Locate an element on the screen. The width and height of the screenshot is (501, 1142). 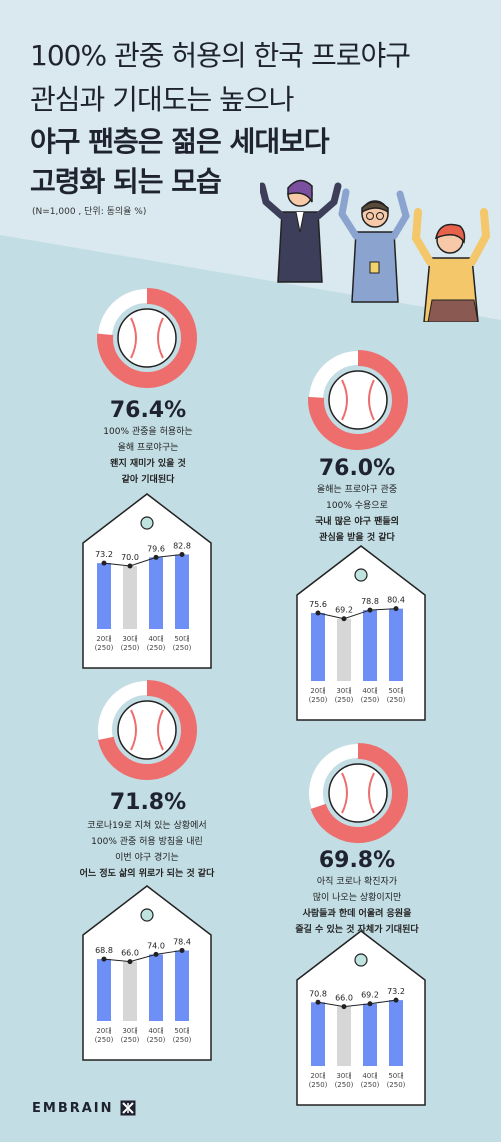
person-redhair-icon is located at coordinates (451, 265).